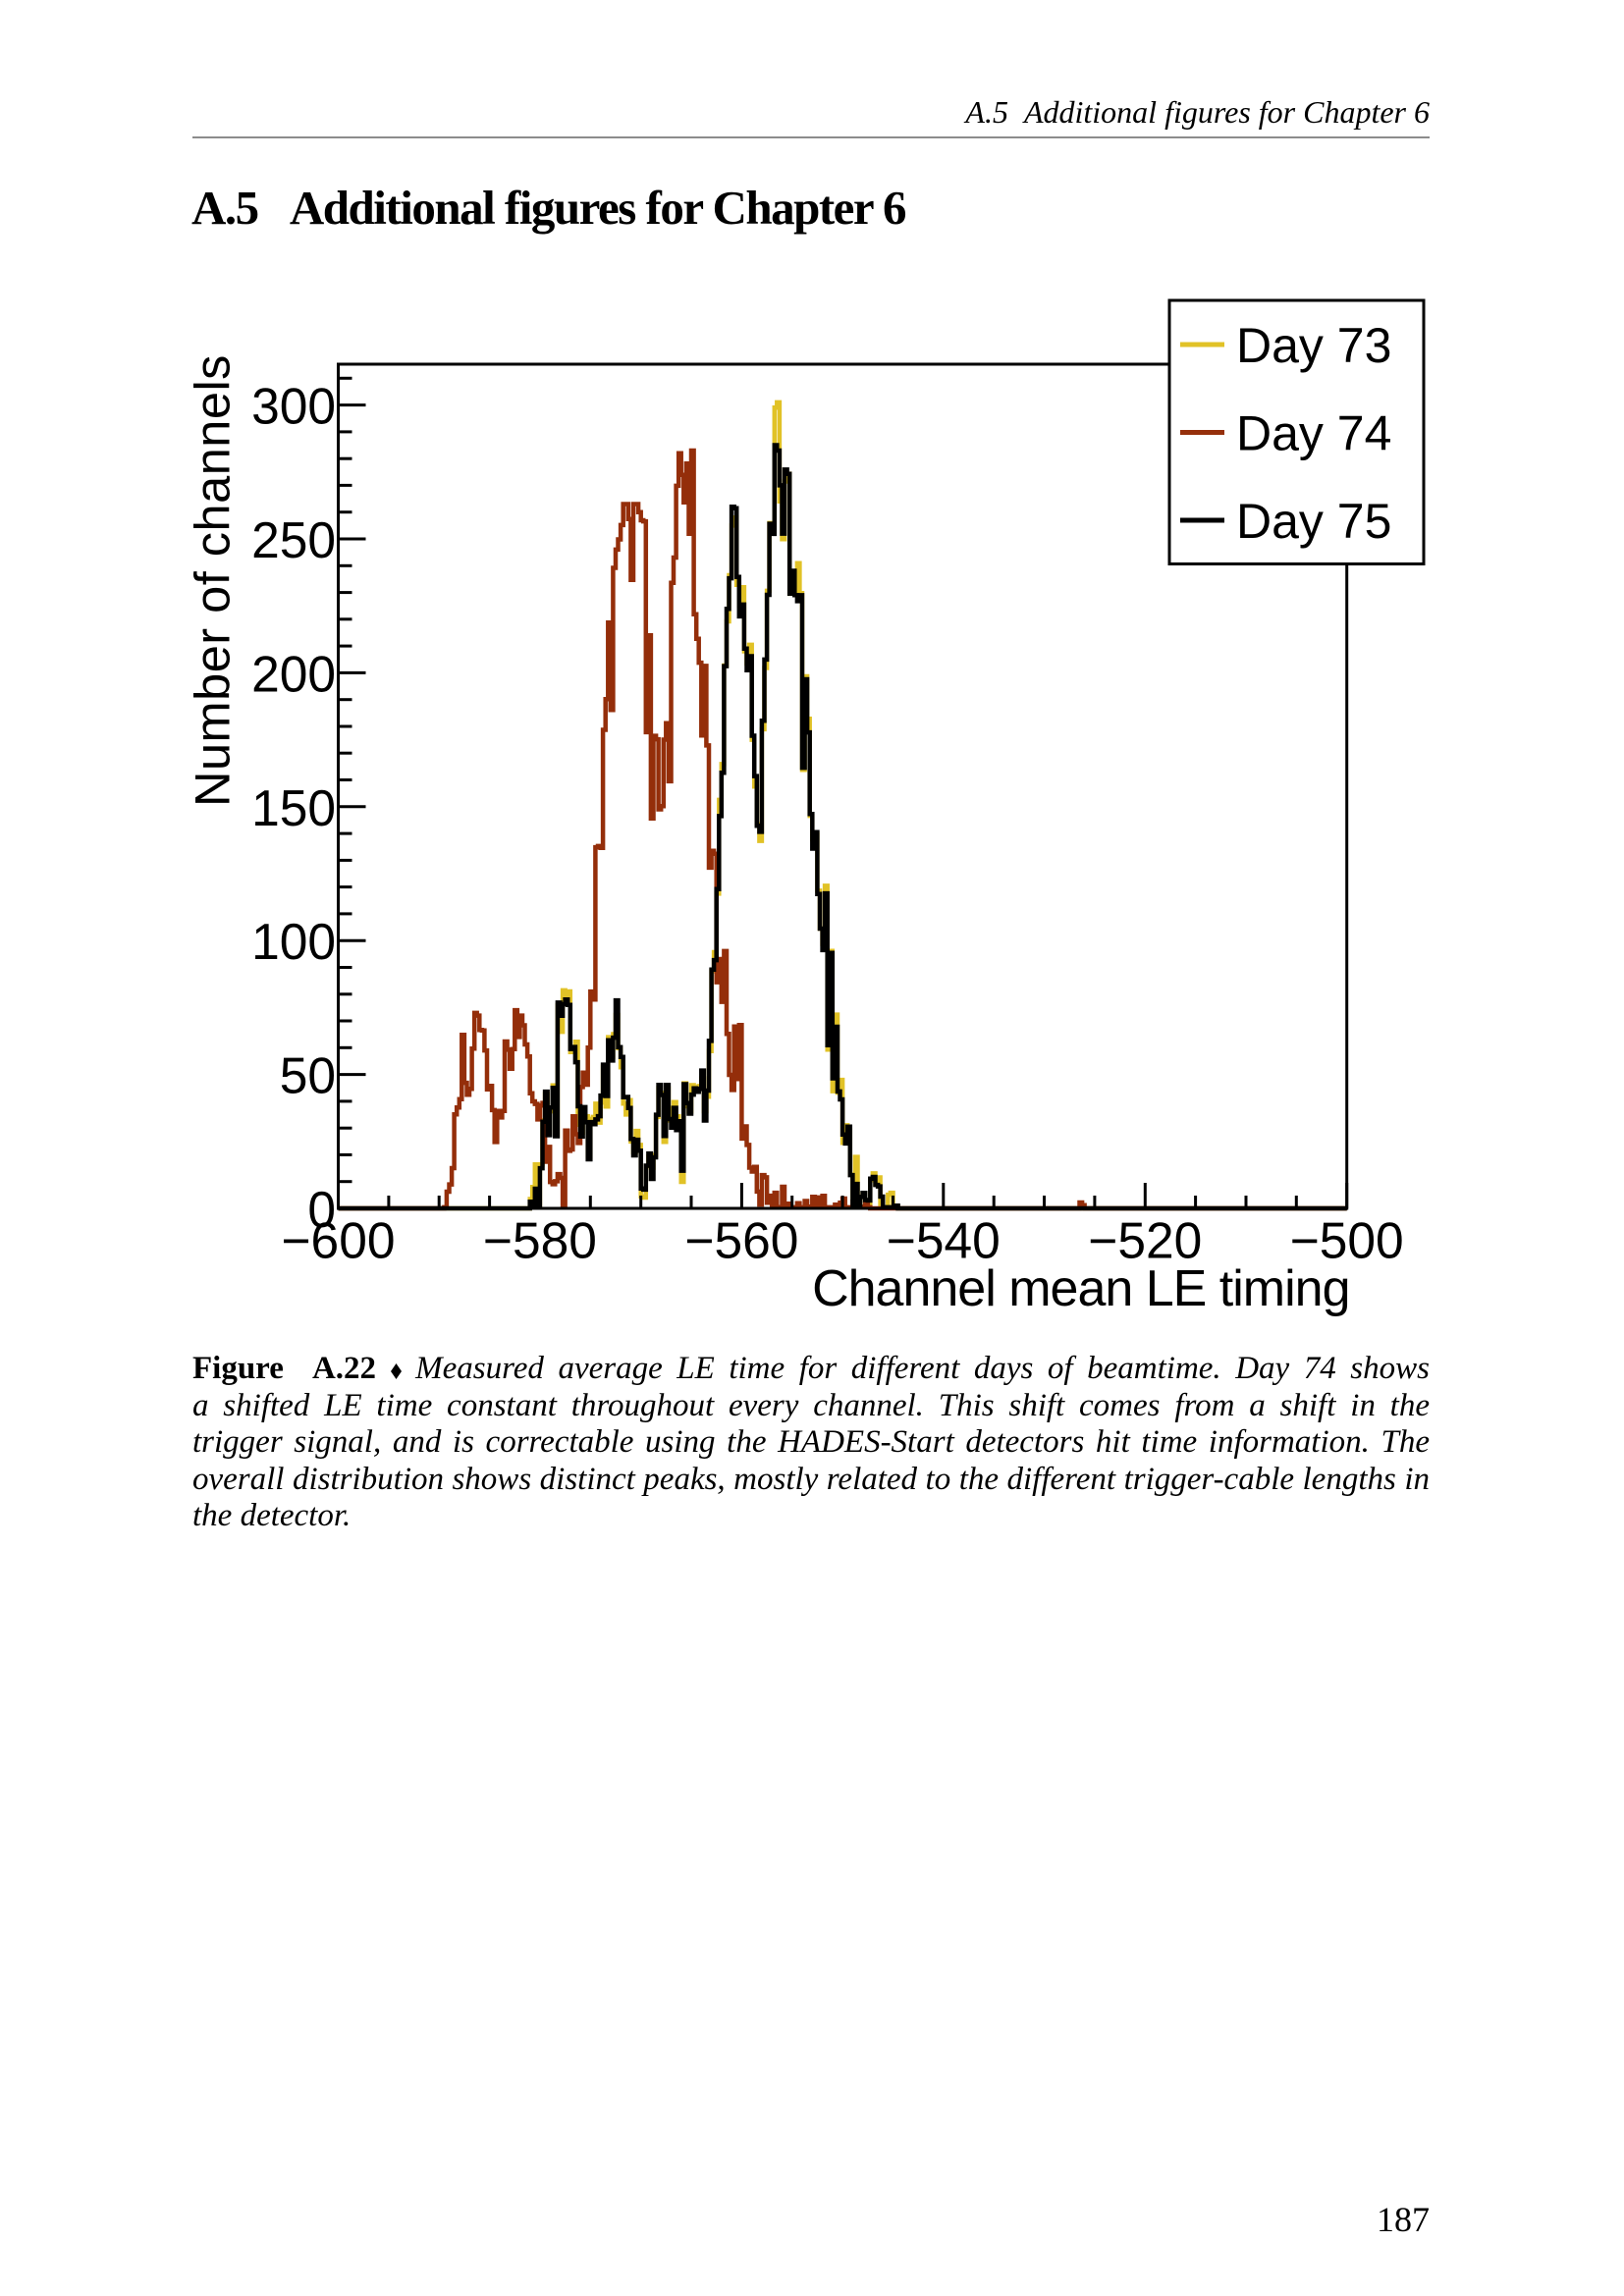 The height and width of the screenshot is (2296, 1624). What do you see at coordinates (213, 581) in the screenshot?
I see `svg-text: Number of channels` at bounding box center [213, 581].